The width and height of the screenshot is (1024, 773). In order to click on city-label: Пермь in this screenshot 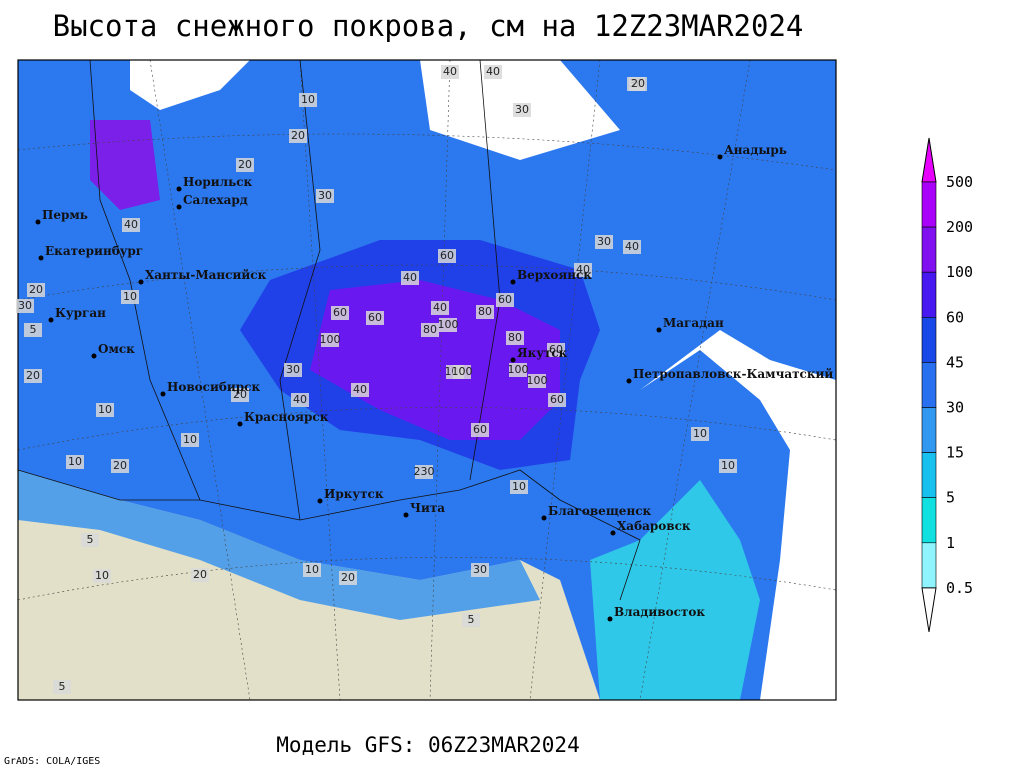, I will do `click(65, 215)`.